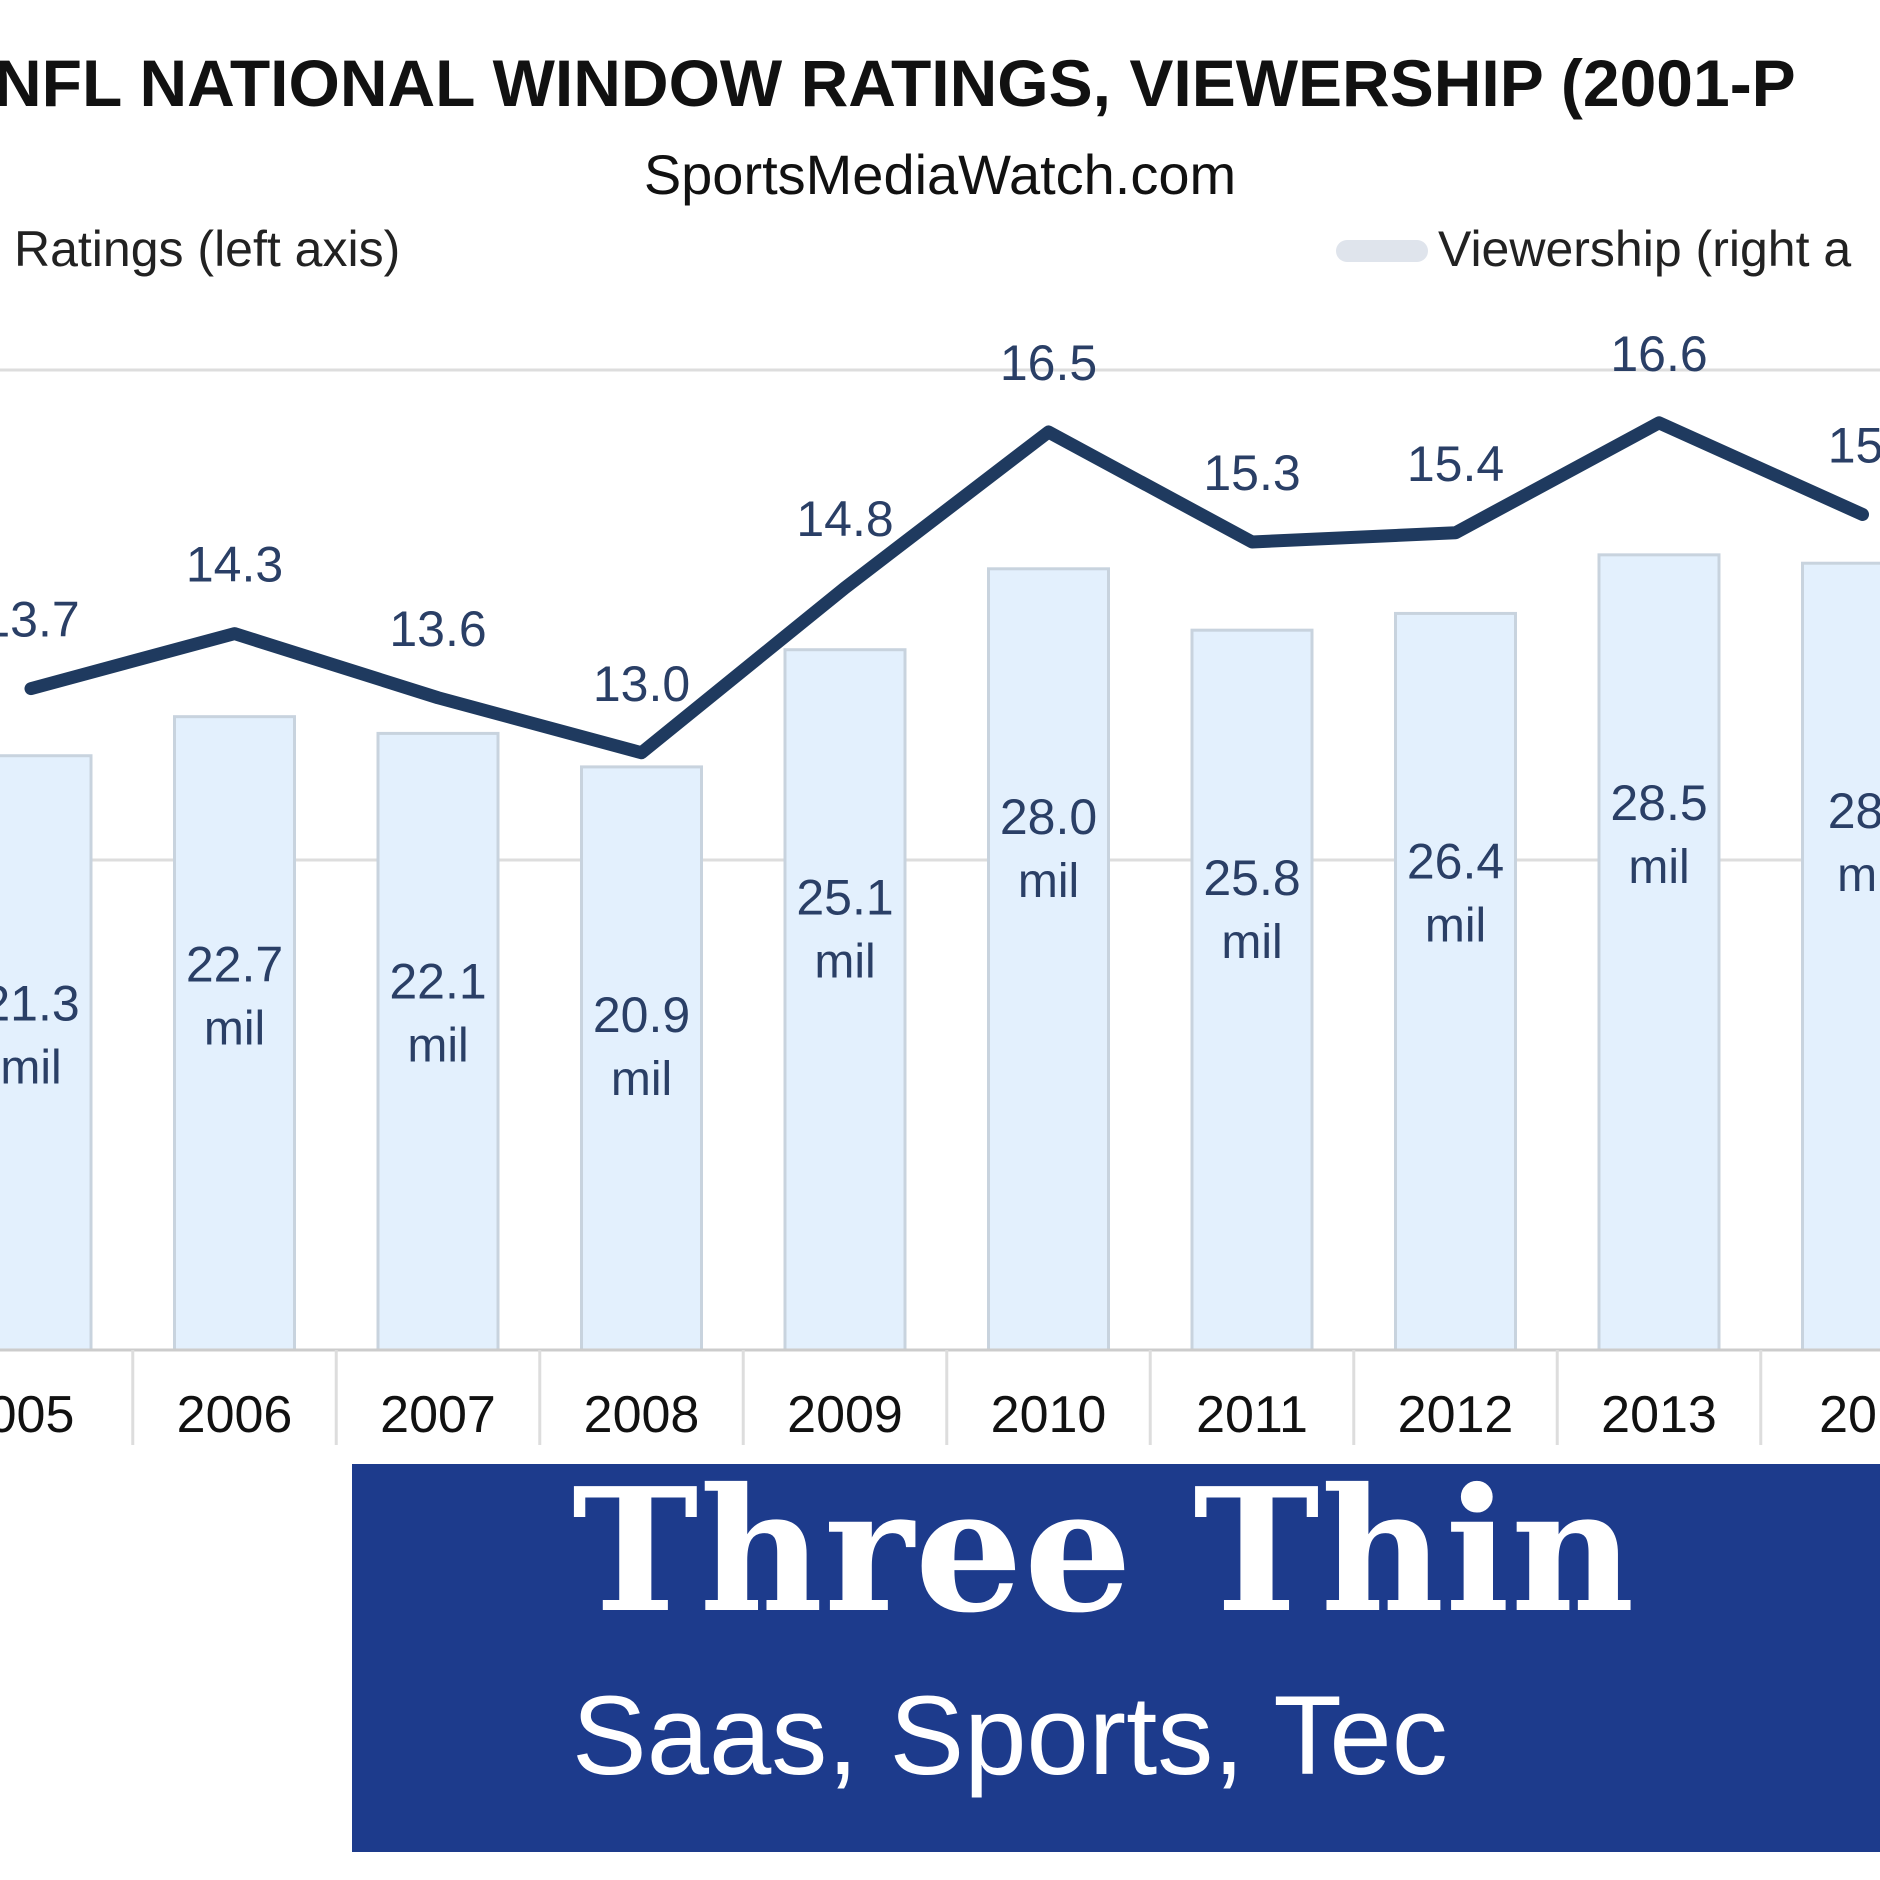  What do you see at coordinates (1659, 1415) in the screenshot?
I see `x-tick-label: 2013` at bounding box center [1659, 1415].